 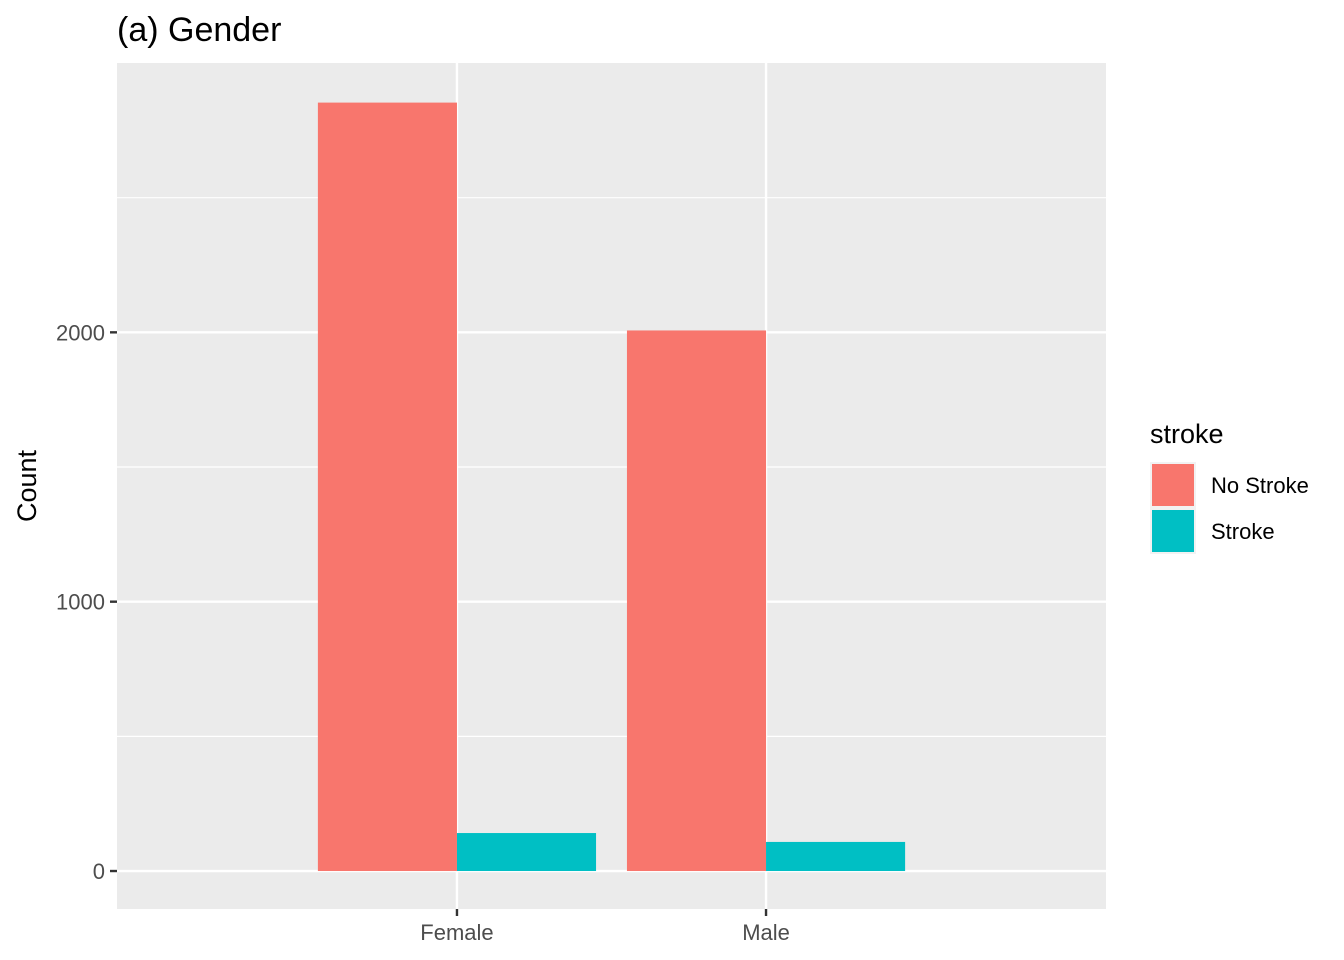 What do you see at coordinates (696, 601) in the screenshot?
I see `bar-male-no-stroke` at bounding box center [696, 601].